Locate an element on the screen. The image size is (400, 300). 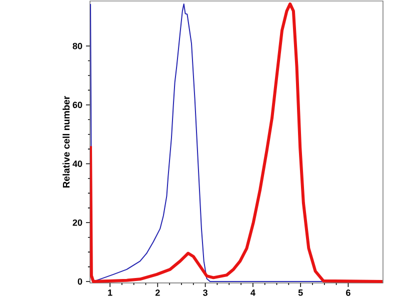
y-tick-label: 40 is located at coordinates (77, 163).